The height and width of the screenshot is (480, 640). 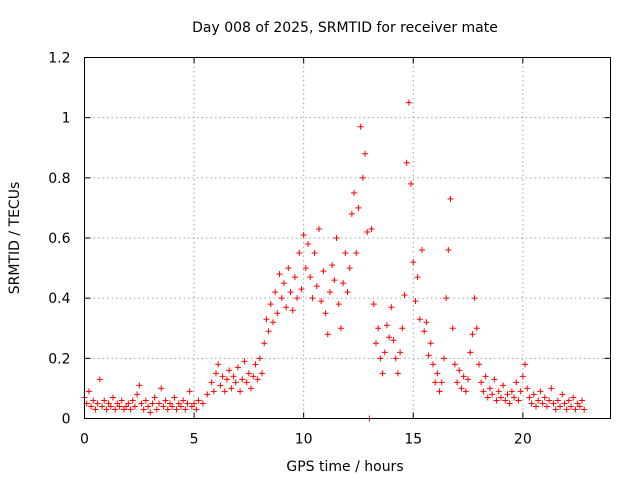 I want to click on y-tick-label: 1.2, so click(x=59, y=59).